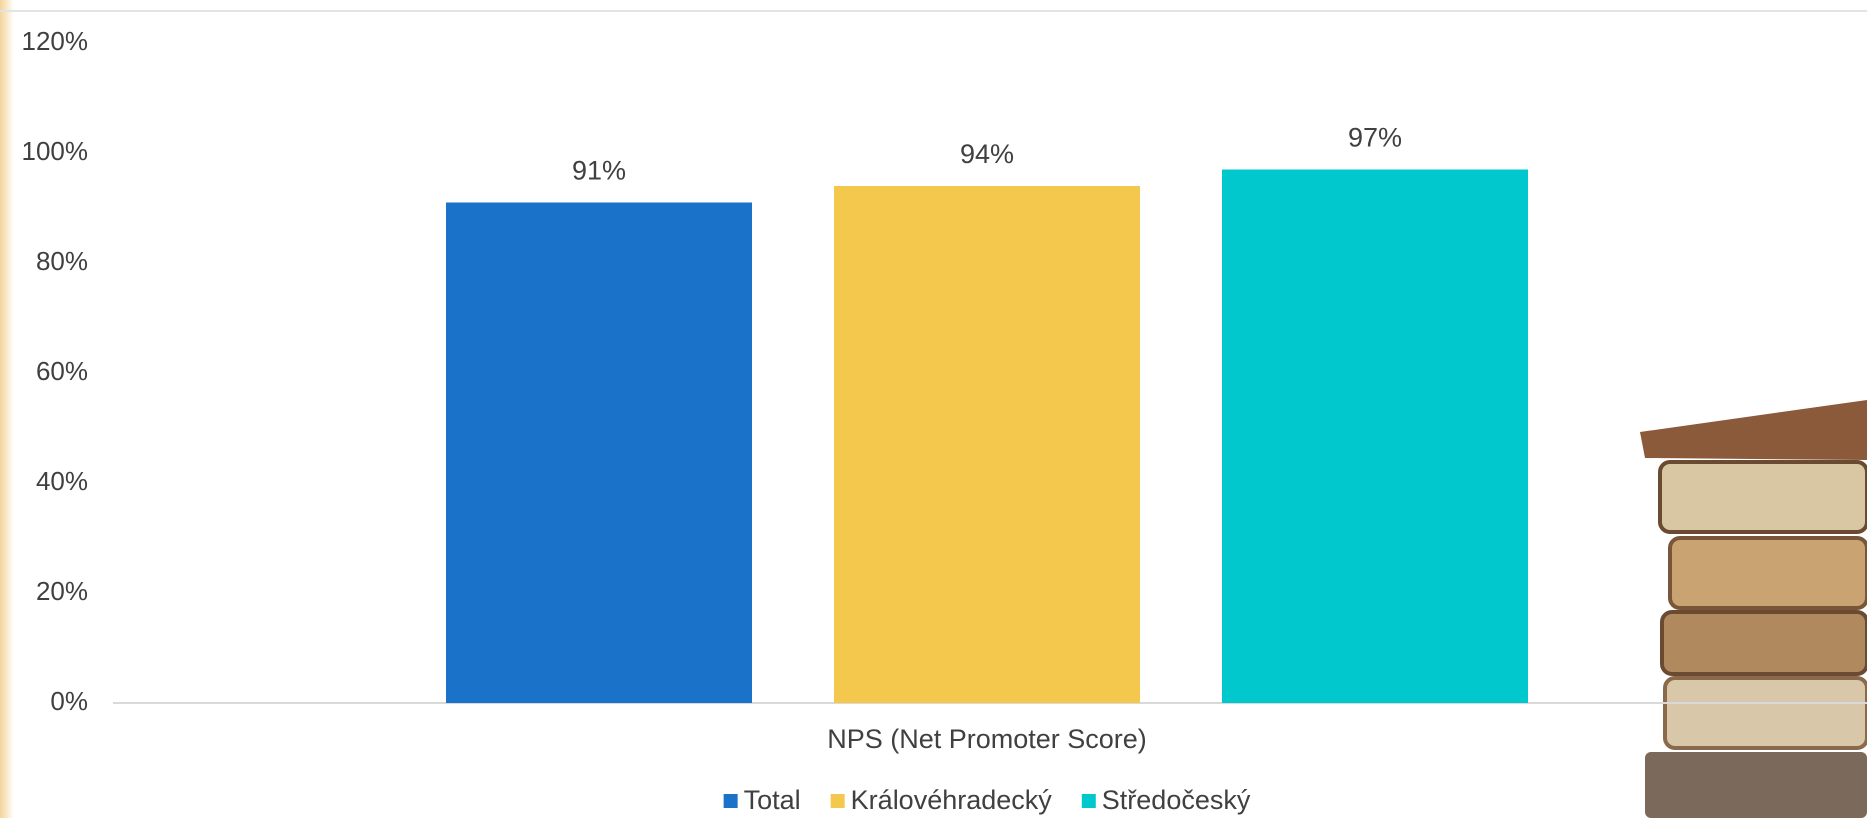 Image resolution: width=1867 pixels, height=818 pixels. I want to click on legend-label: Královéhradecký, so click(952, 800).